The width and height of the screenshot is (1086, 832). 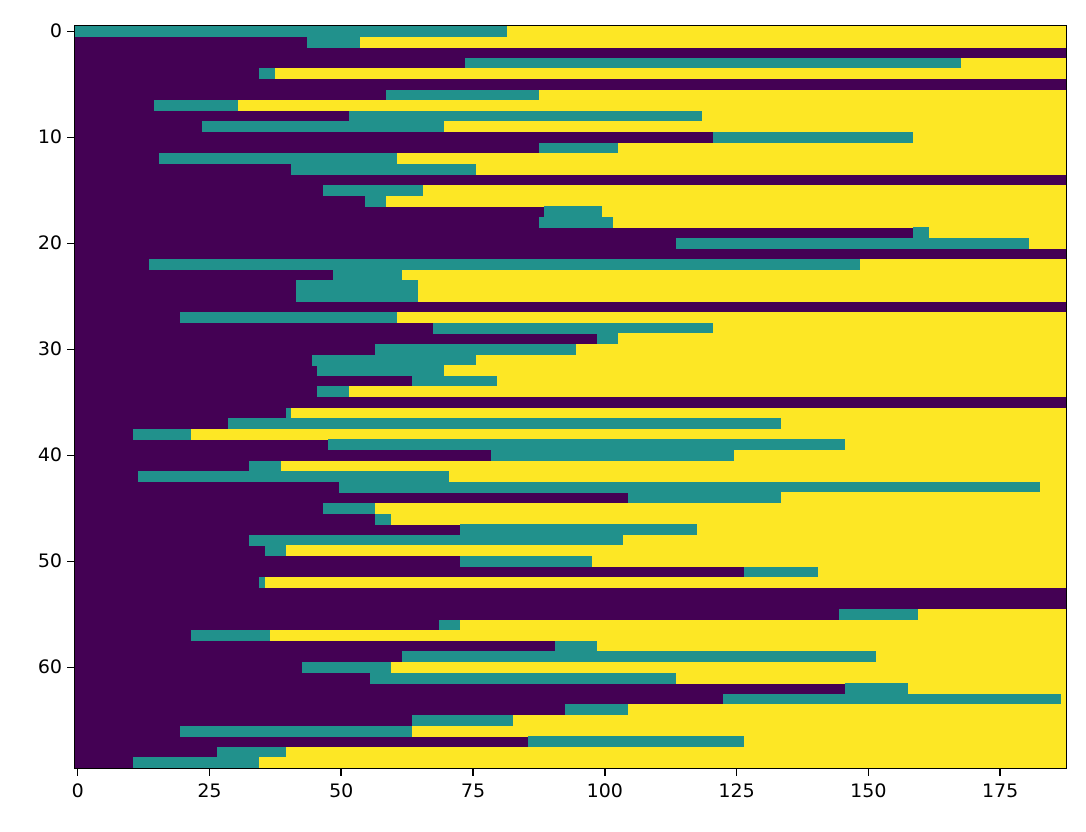 I want to click on row-46-high-segment, so click(x=728, y=519).